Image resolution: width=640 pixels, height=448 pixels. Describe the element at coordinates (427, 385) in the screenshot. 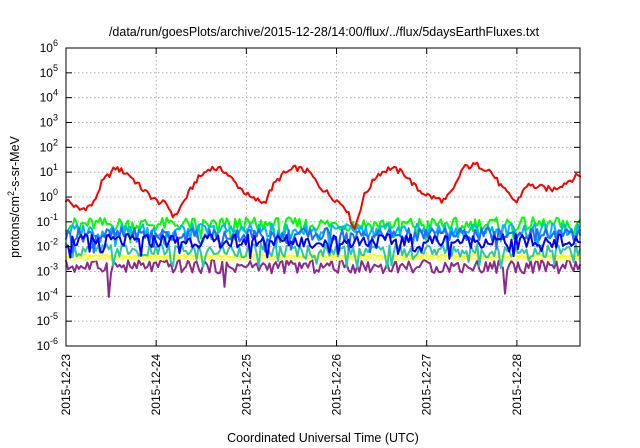

I see `x-tick-label: 2015-12-27` at that location.